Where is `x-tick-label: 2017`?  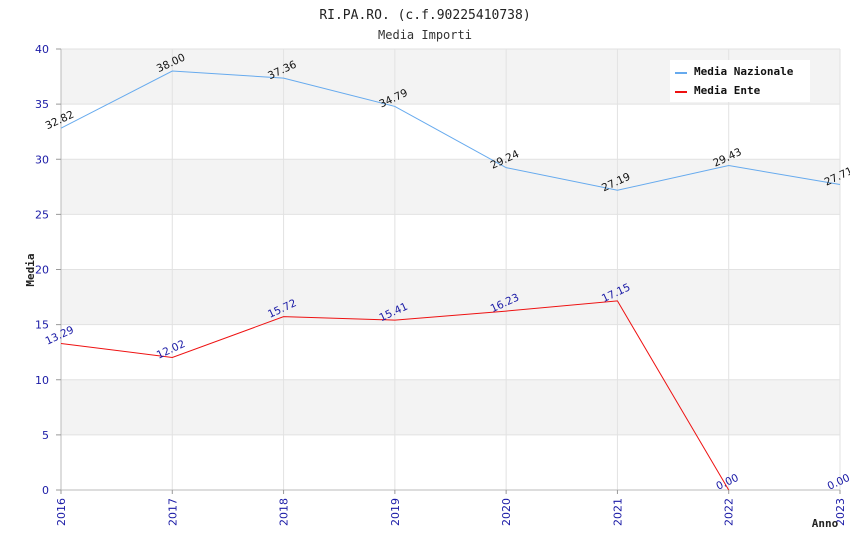 x-tick-label: 2017 is located at coordinates (172, 512).